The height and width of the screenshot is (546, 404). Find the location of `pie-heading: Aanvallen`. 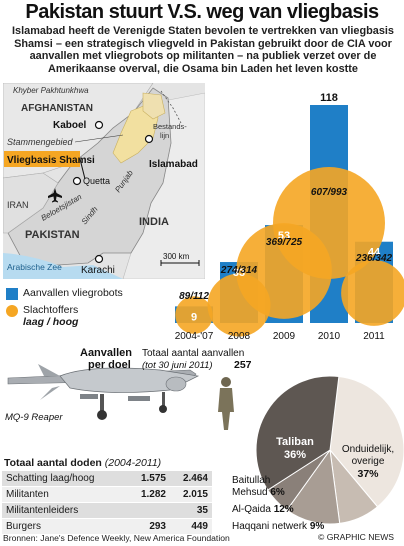

pie-heading: Aanvallen is located at coordinates (106, 353).